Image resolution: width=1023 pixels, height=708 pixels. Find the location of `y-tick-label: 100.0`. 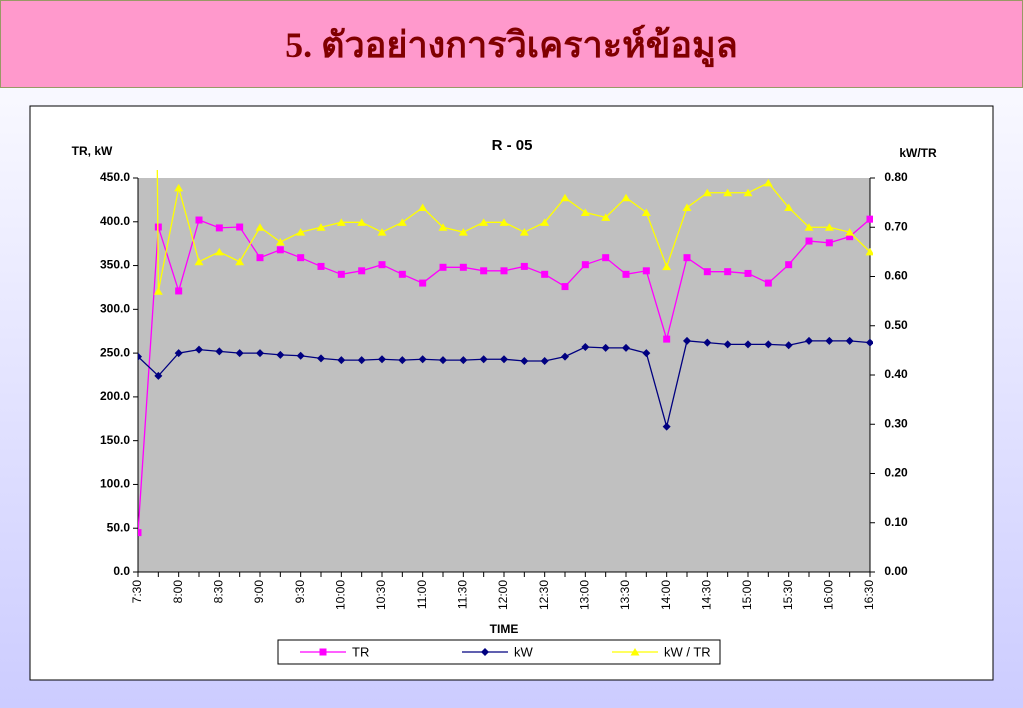

y-tick-label: 100.0 is located at coordinates (115, 484).